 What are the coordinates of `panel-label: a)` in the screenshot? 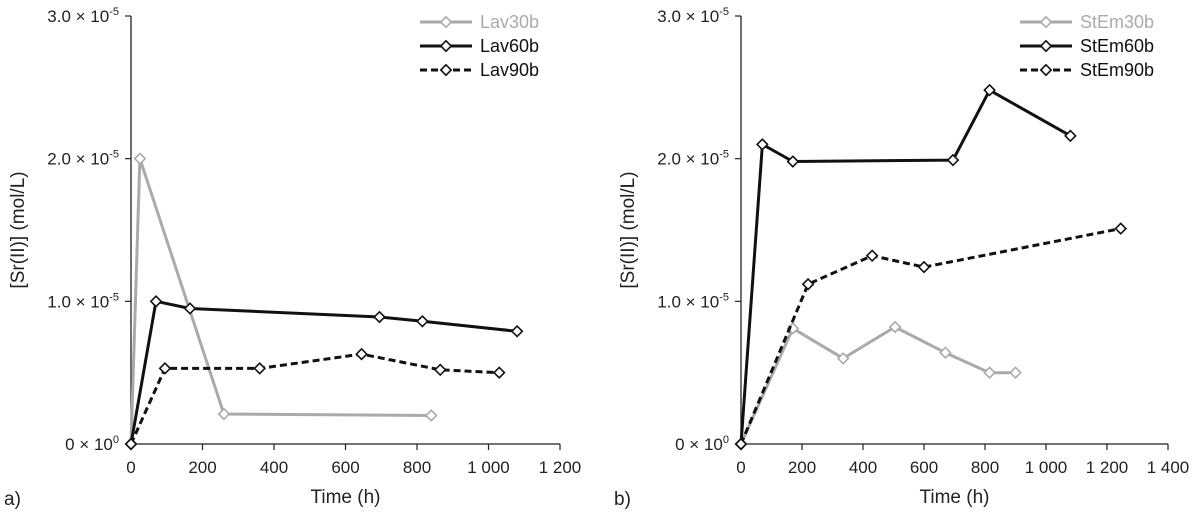 It's located at (12, 499).